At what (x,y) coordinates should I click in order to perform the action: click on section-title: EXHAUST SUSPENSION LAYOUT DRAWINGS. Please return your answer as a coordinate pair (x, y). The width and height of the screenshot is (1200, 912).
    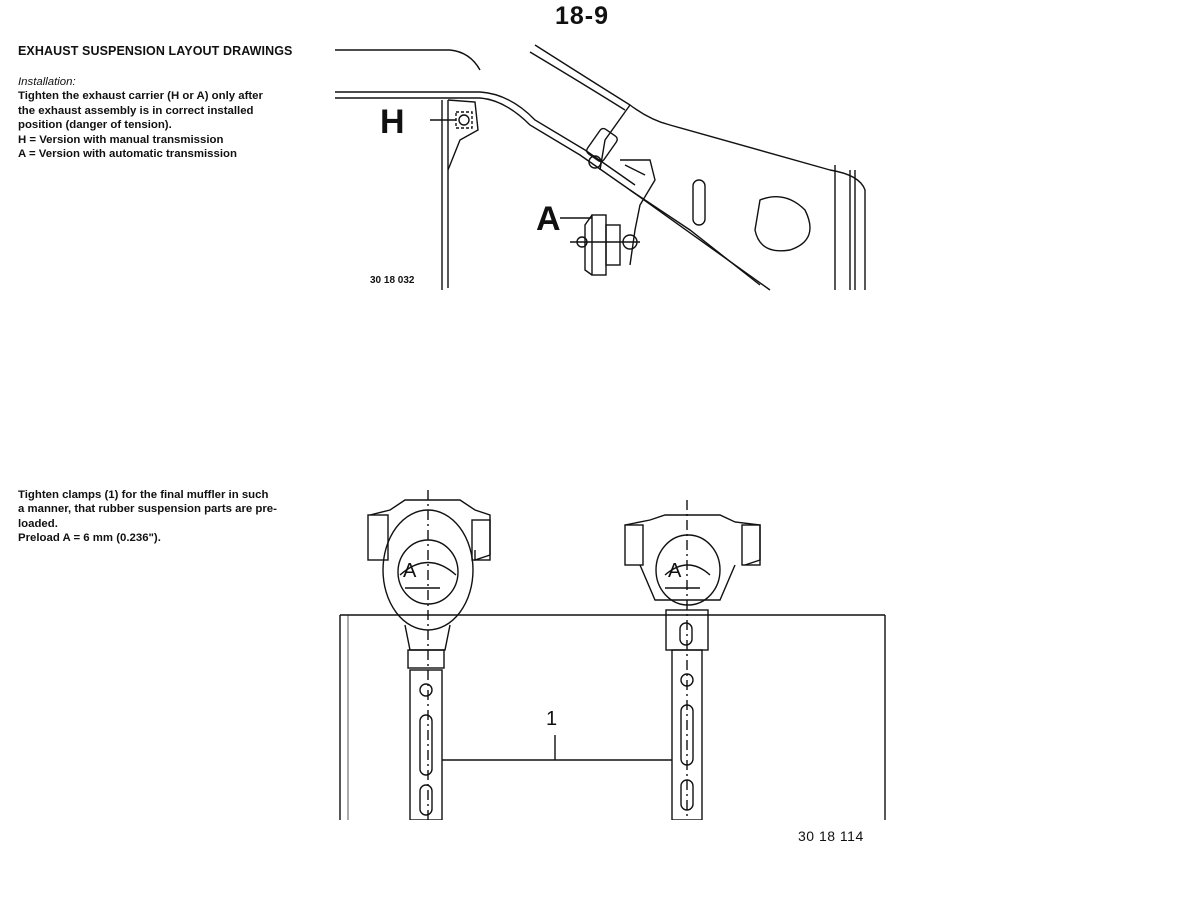
    Looking at the image, I should click on (155, 51).